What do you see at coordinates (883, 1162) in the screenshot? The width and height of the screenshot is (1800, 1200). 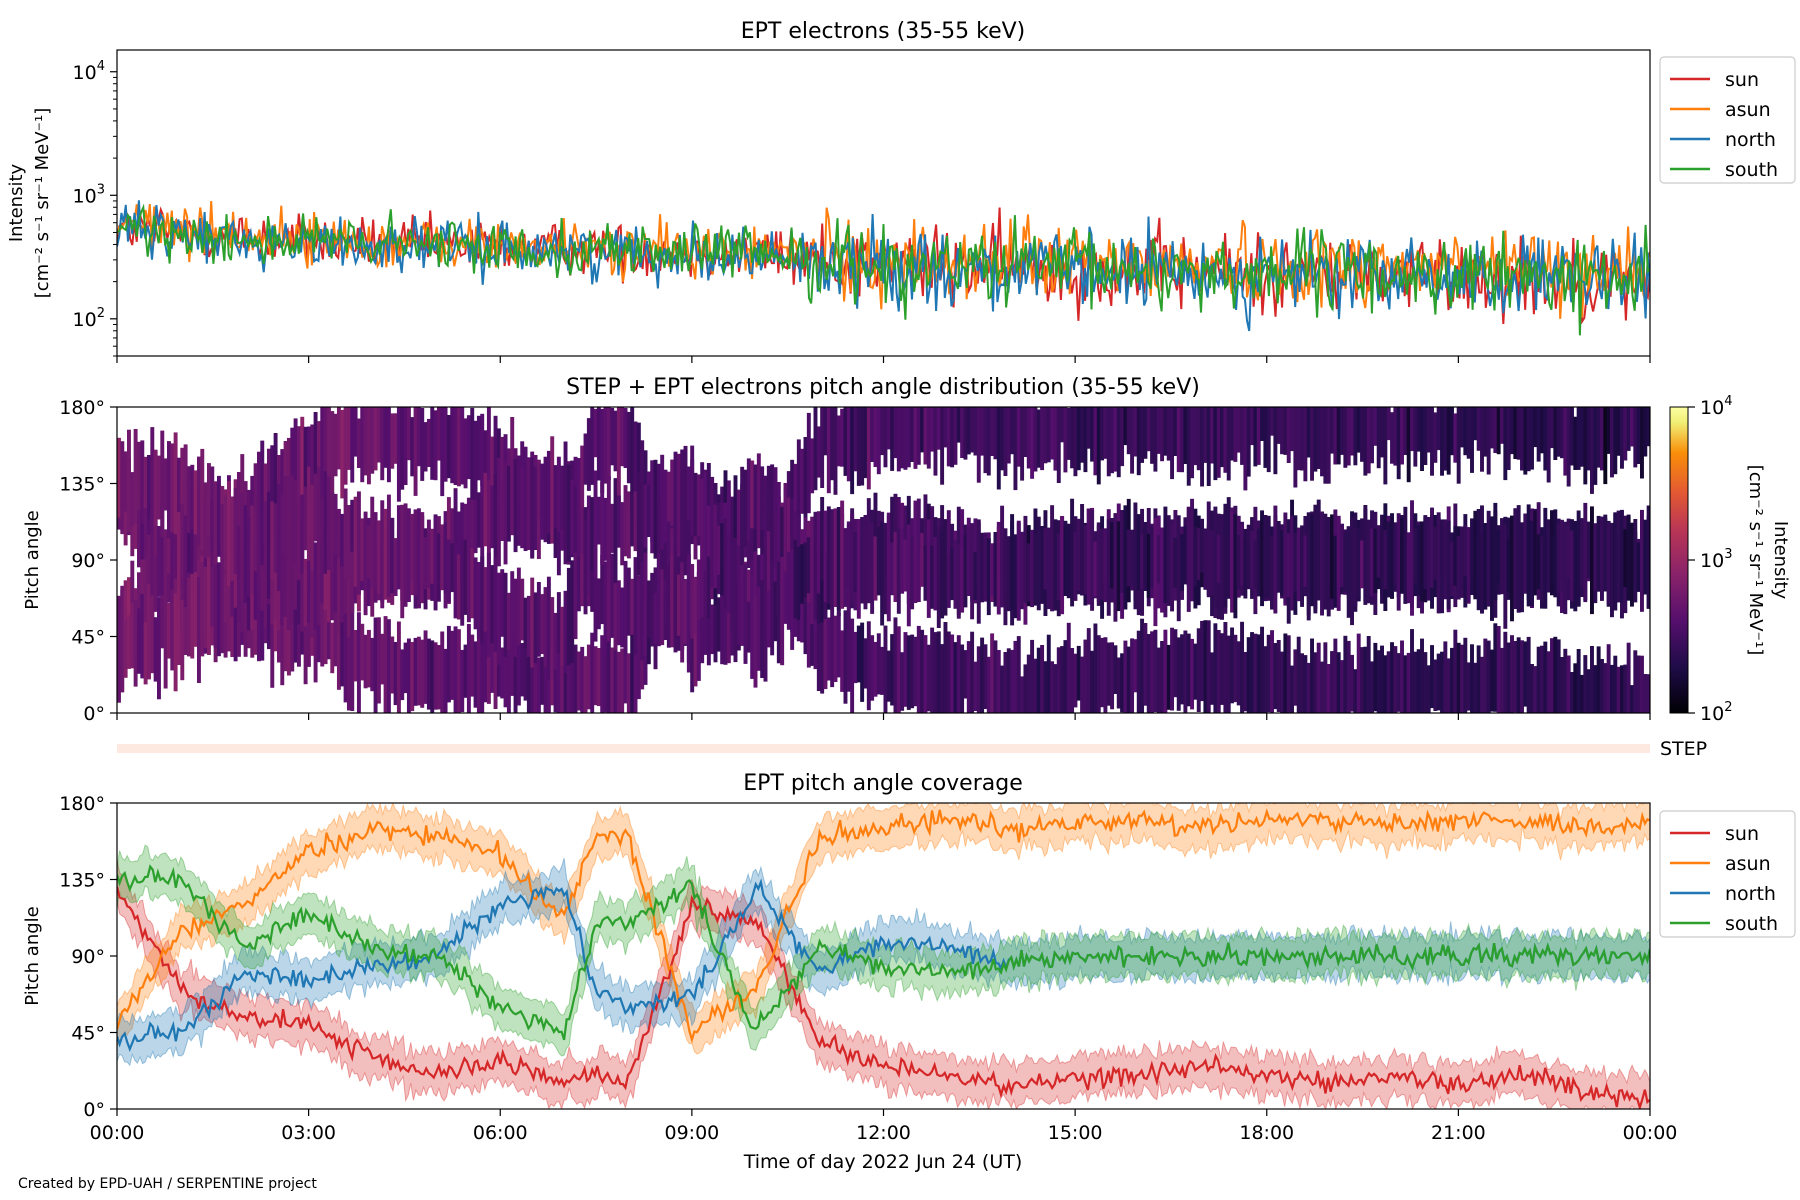 I see `coverage-xlabel: Time of day 2022 Jun 24 (UT)` at bounding box center [883, 1162].